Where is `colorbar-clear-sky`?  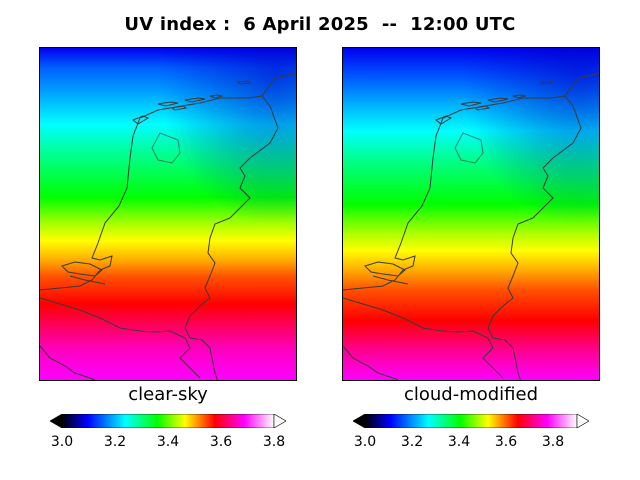 colorbar-clear-sky is located at coordinates (168, 421).